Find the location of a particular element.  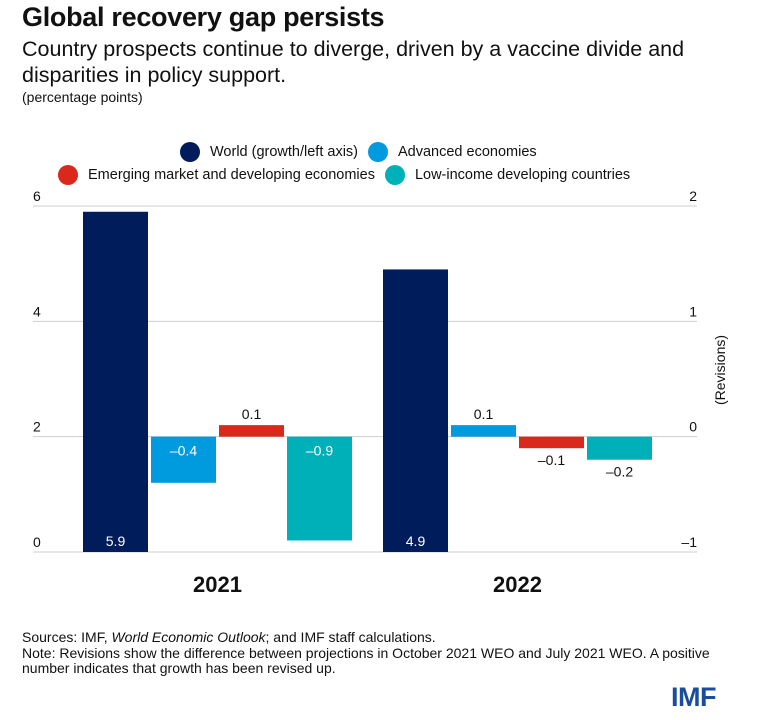

bar-low-income-developing-countries-2022 is located at coordinates (619, 448).